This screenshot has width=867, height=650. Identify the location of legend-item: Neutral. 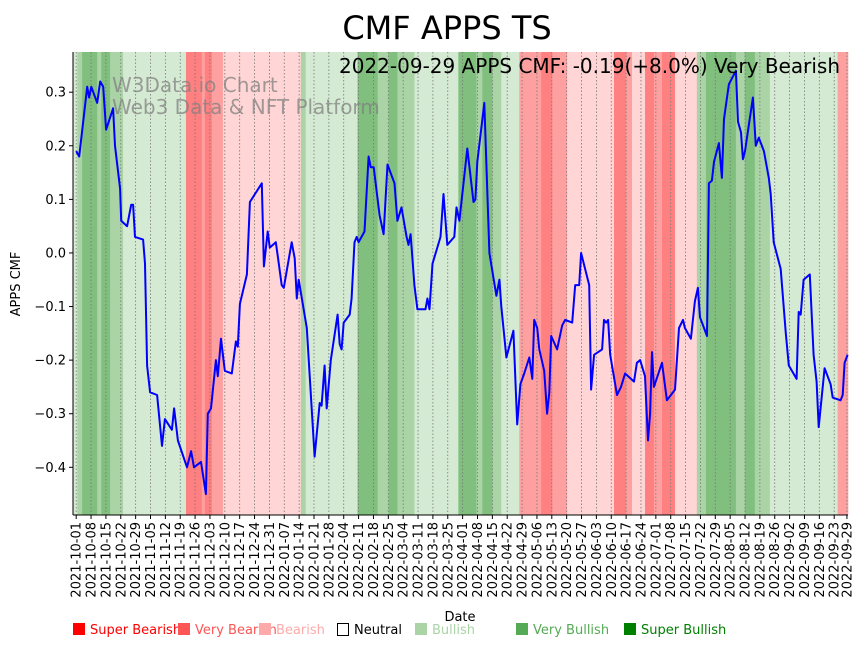
(369, 630).